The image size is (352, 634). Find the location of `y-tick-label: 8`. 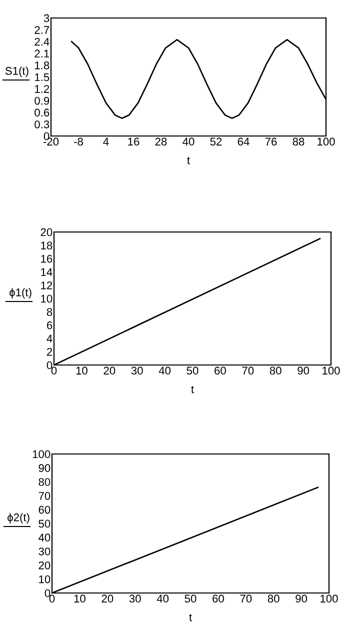

y-tick-label: 8 is located at coordinates (49, 312).